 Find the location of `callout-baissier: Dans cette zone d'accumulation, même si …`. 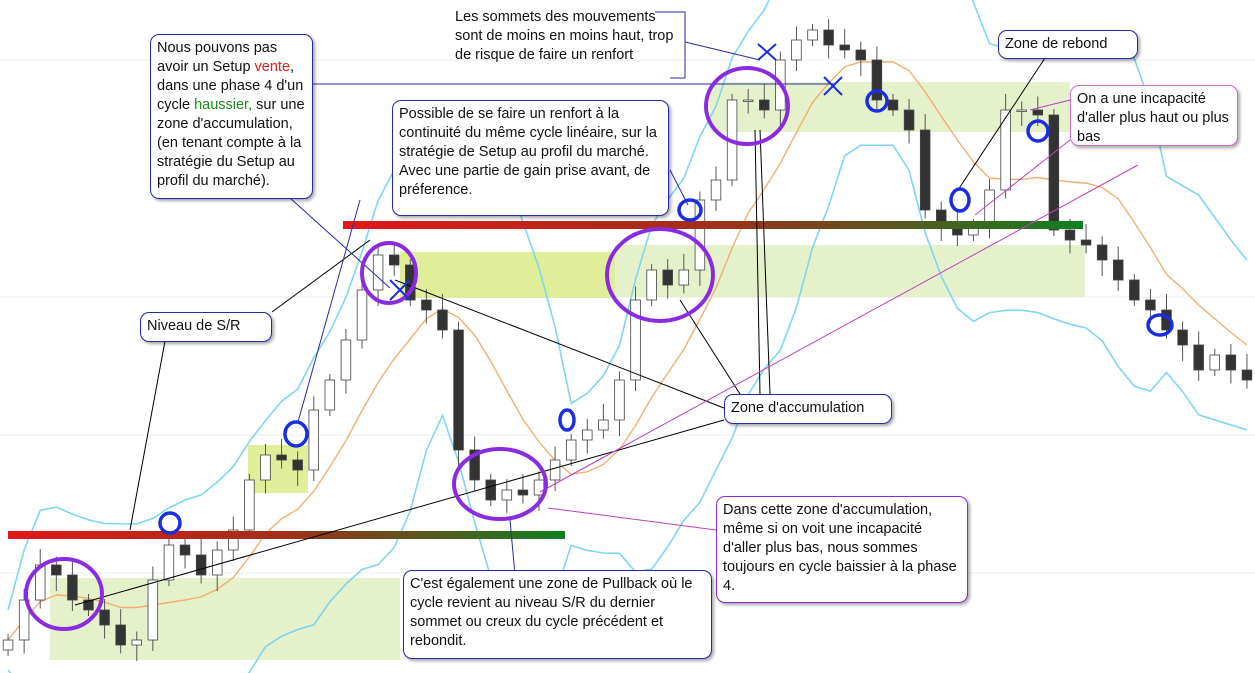

callout-baissier: Dans cette zone d'accumulation, même si … is located at coordinates (842, 549).